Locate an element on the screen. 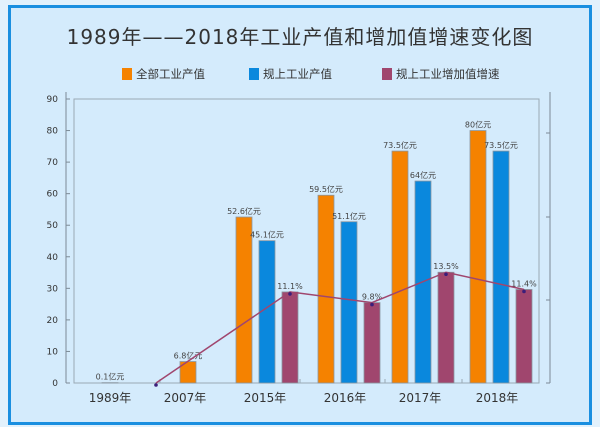 The image size is (600, 427). y-tick-label: 0 is located at coordinates (55, 384).